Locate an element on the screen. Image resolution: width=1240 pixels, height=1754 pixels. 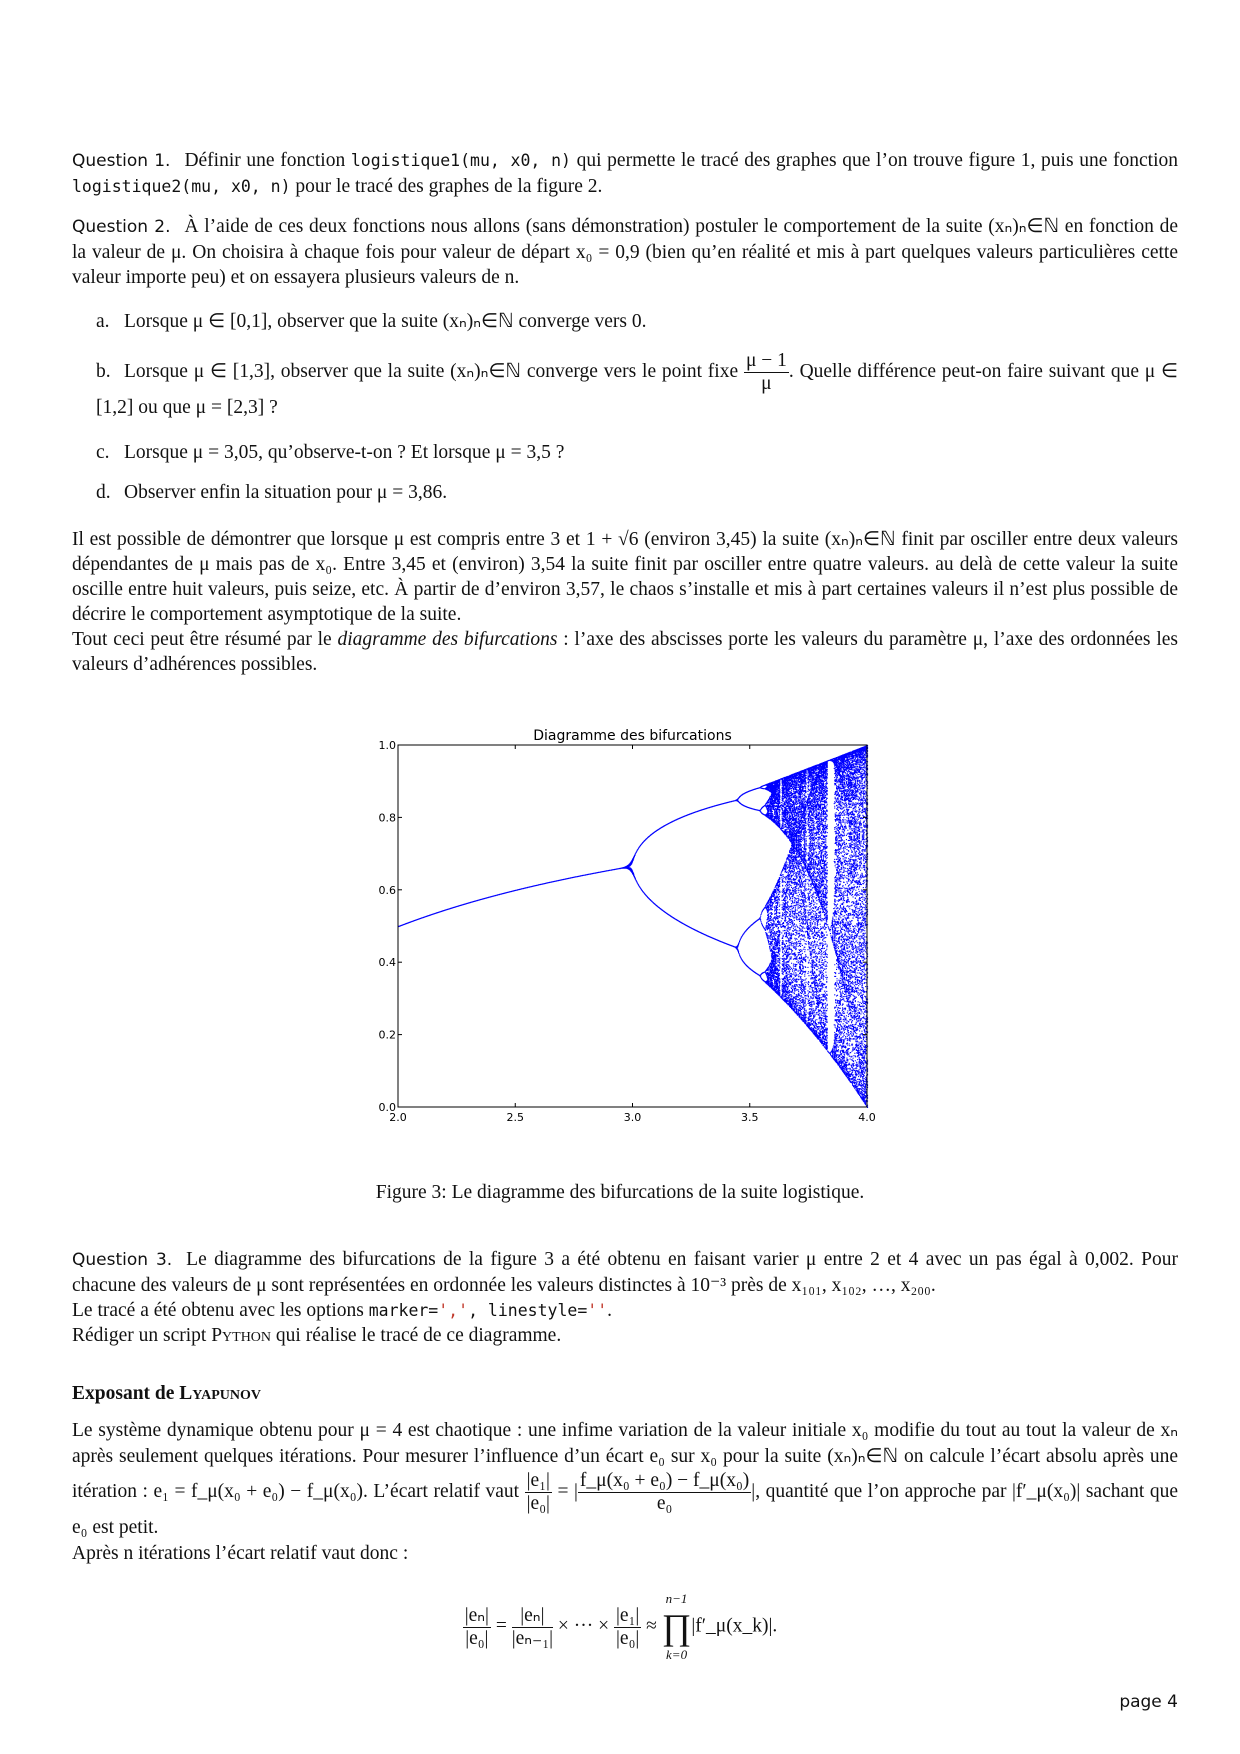
y-tick-label: 0.4 is located at coordinates (388, 962).